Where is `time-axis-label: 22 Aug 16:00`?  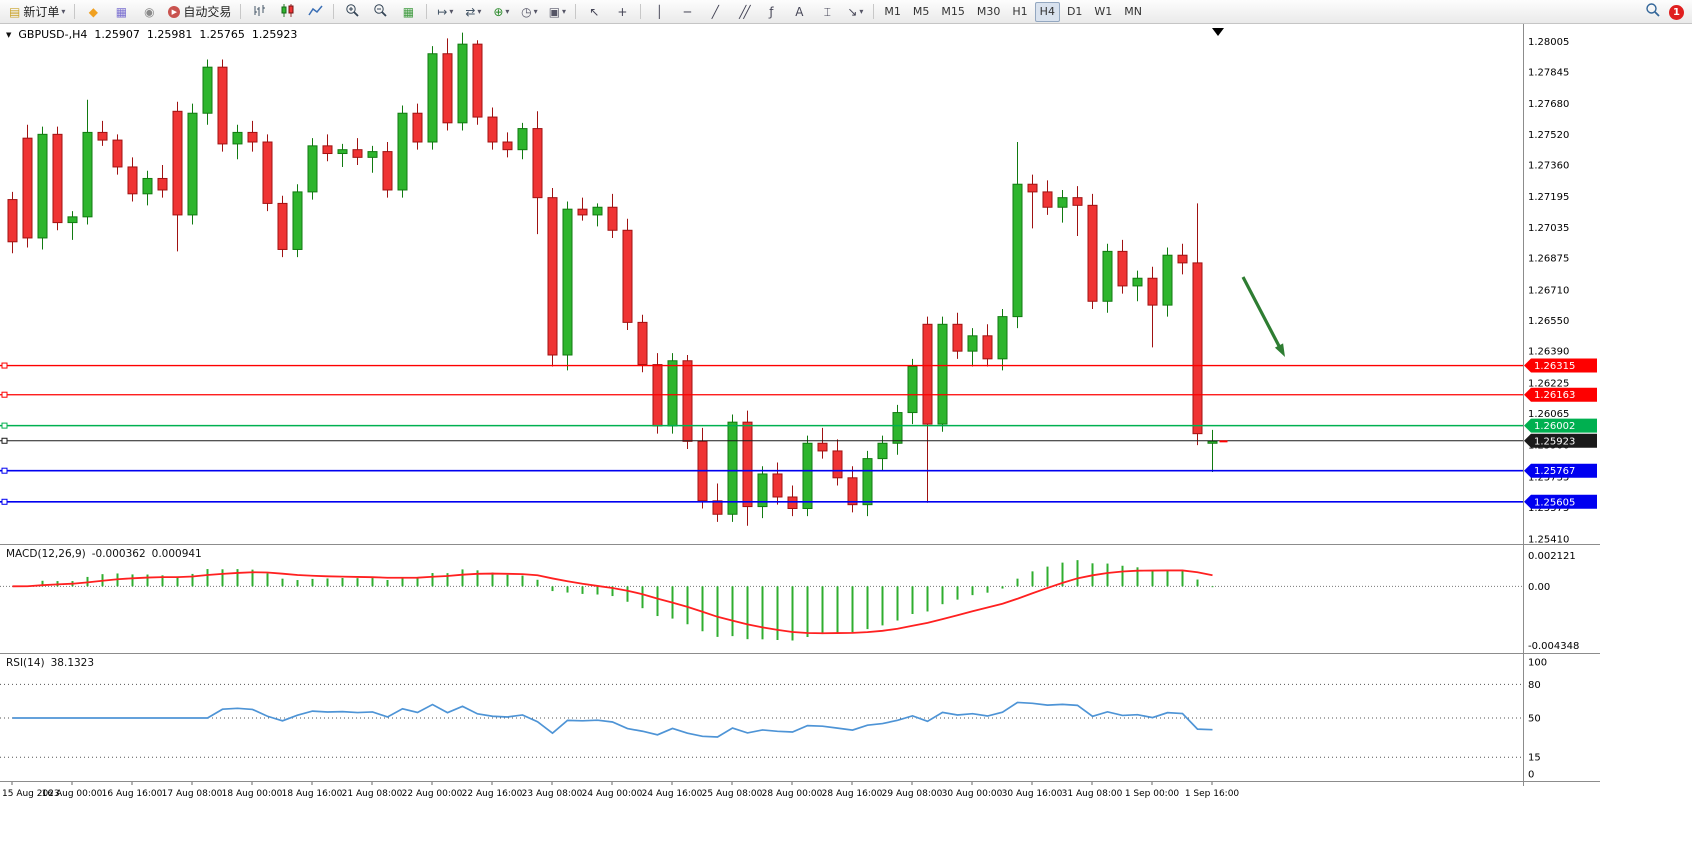 time-axis-label: 22 Aug 16:00 is located at coordinates (492, 794).